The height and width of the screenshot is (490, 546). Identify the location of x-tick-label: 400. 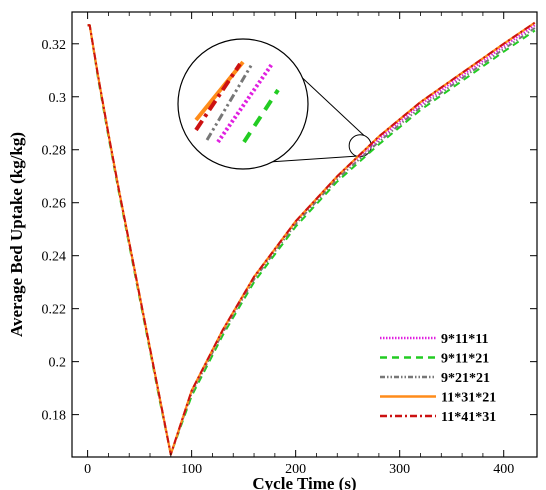
(503, 469).